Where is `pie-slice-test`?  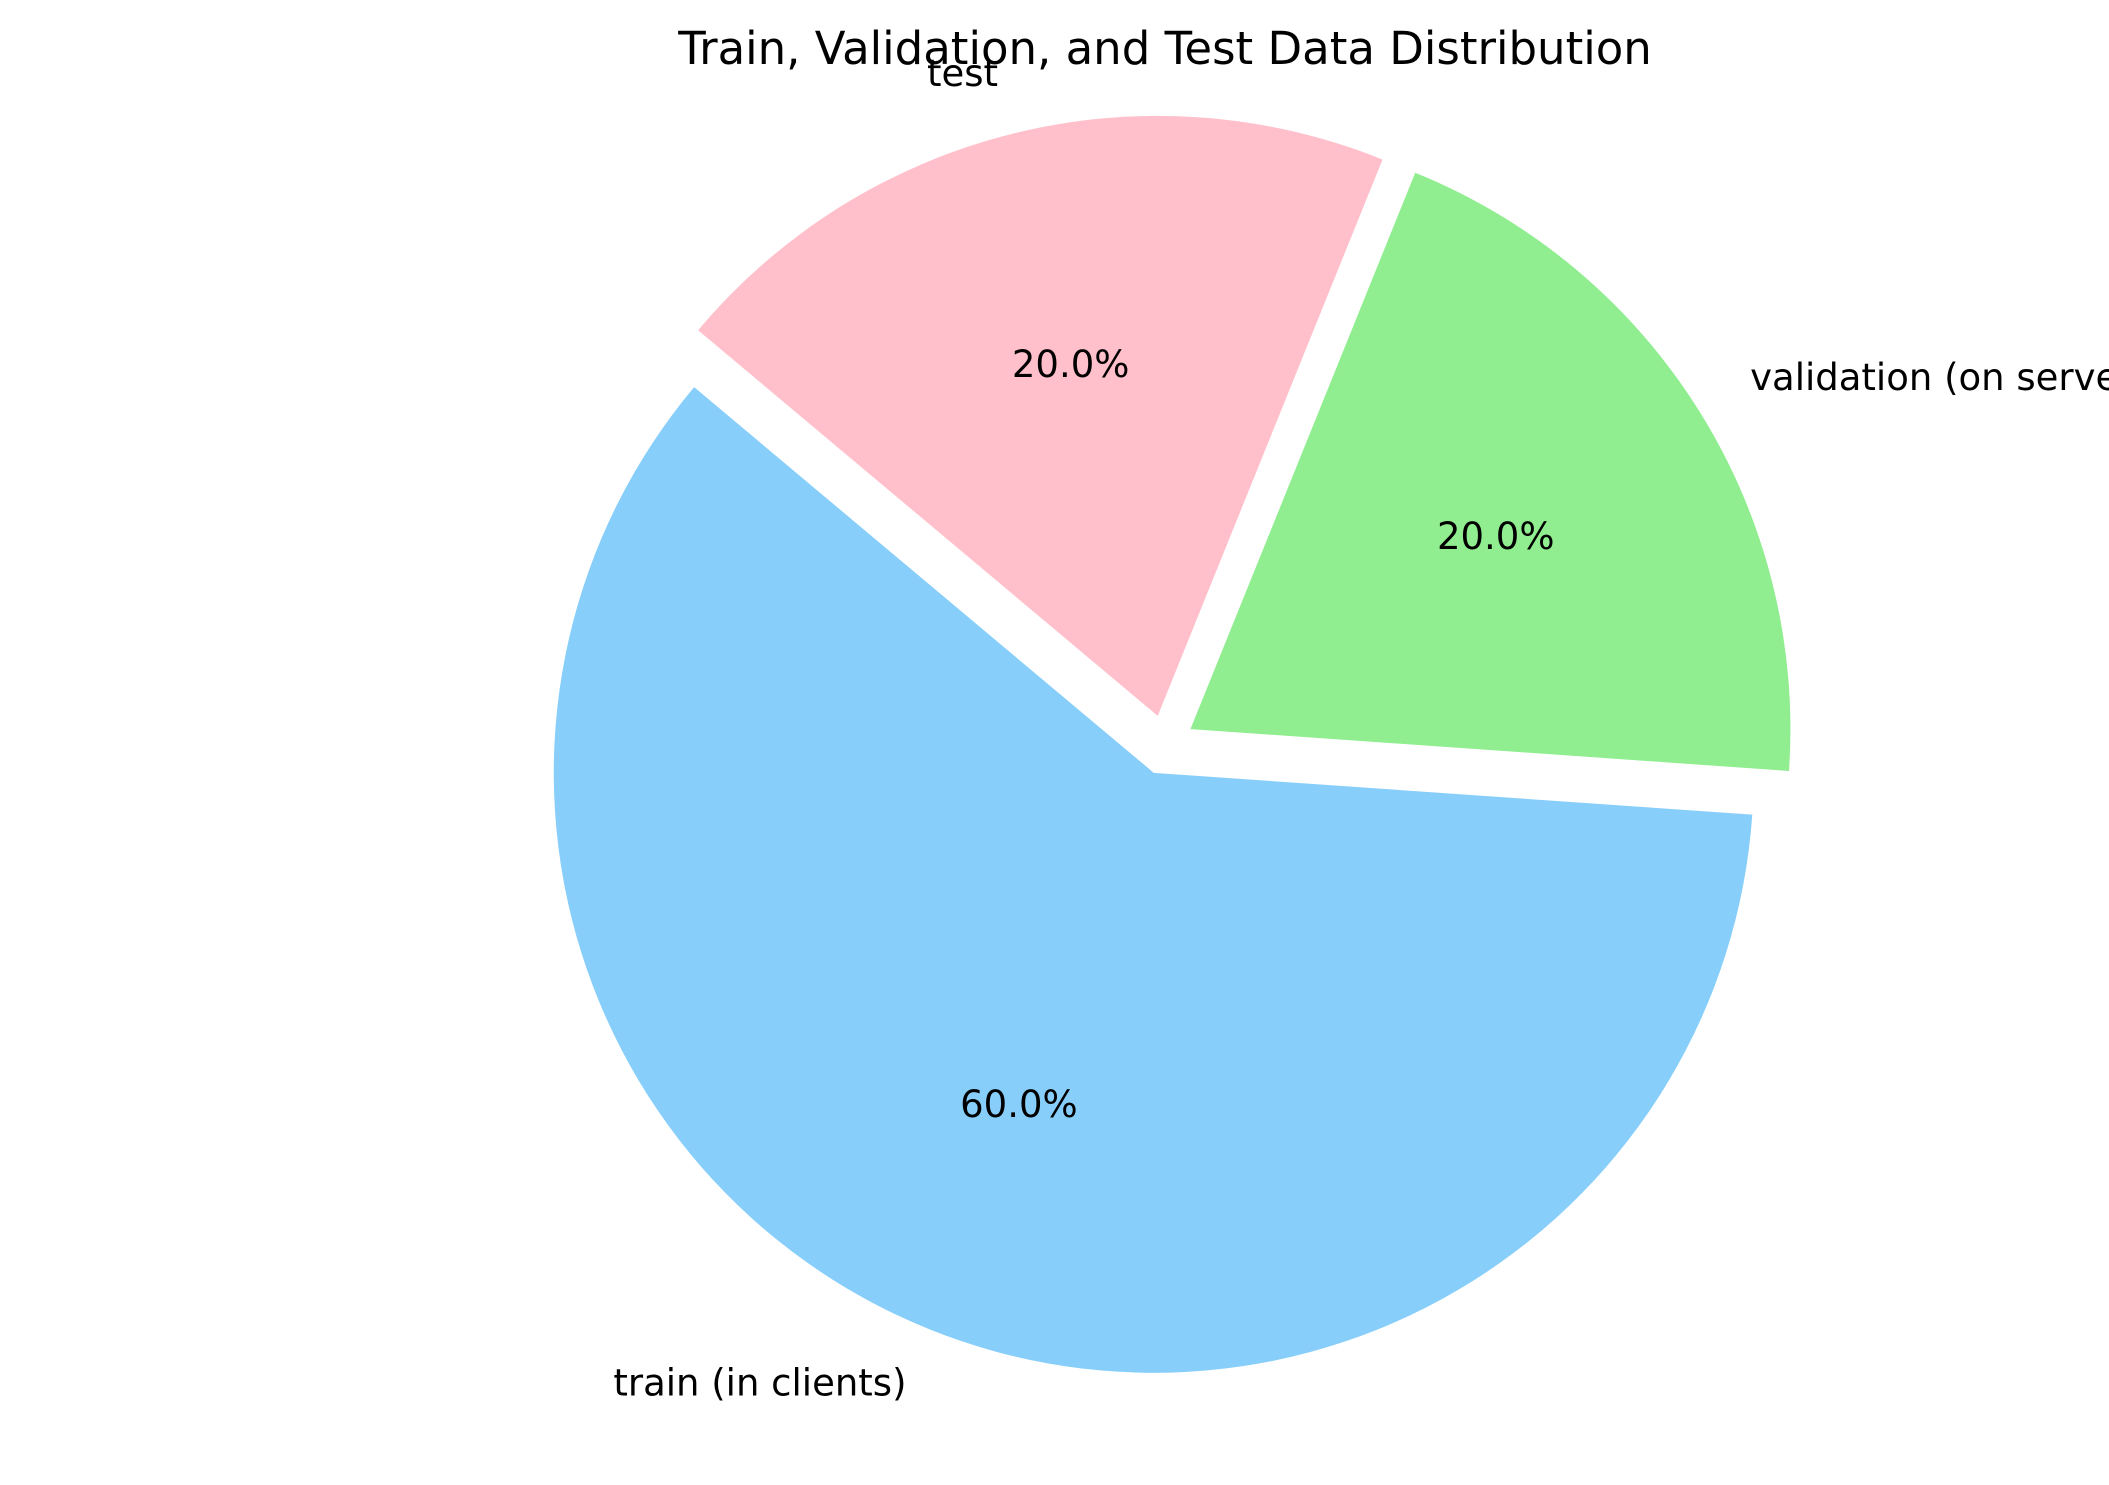
pie-slice-test is located at coordinates (1040, 415).